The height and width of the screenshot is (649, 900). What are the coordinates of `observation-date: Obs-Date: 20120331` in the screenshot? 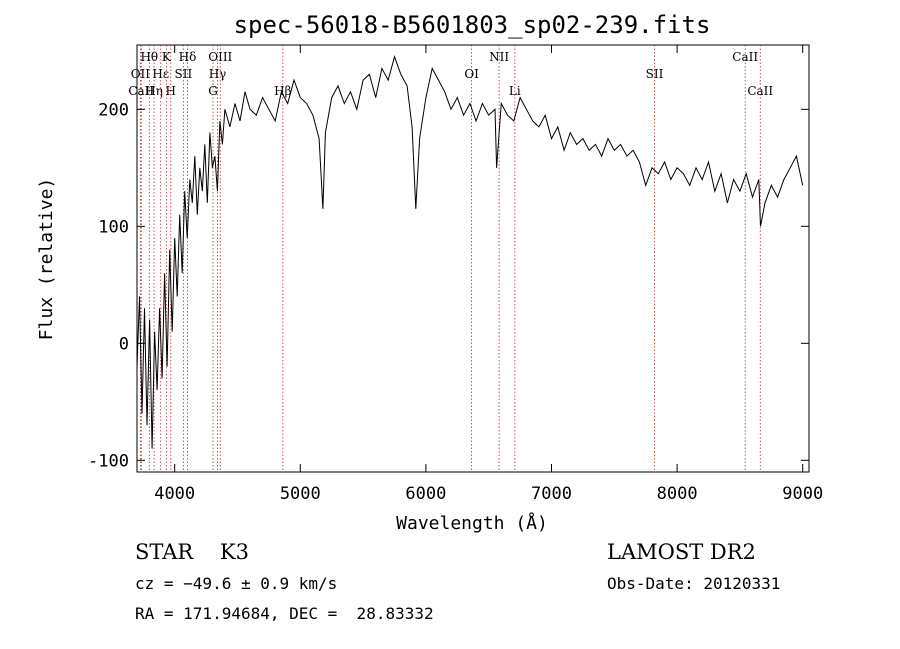 It's located at (694, 583).